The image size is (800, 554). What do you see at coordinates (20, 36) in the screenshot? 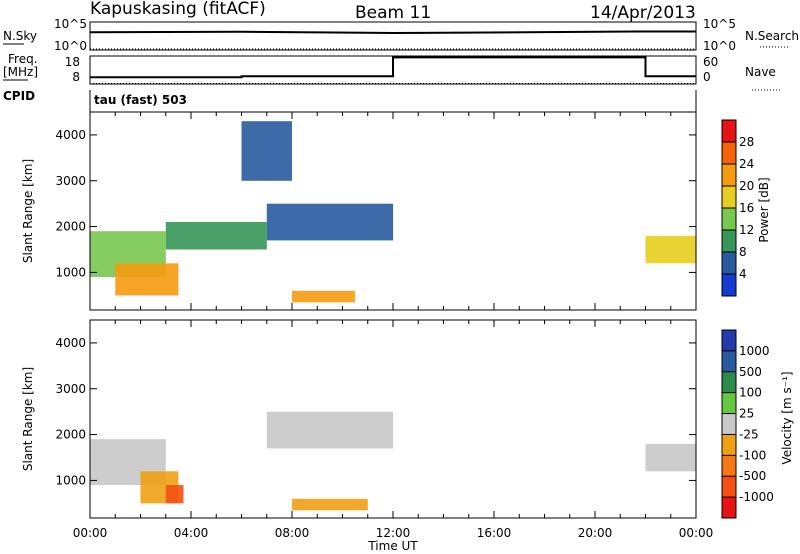
I see `nsky-label: N.Sky` at bounding box center [20, 36].